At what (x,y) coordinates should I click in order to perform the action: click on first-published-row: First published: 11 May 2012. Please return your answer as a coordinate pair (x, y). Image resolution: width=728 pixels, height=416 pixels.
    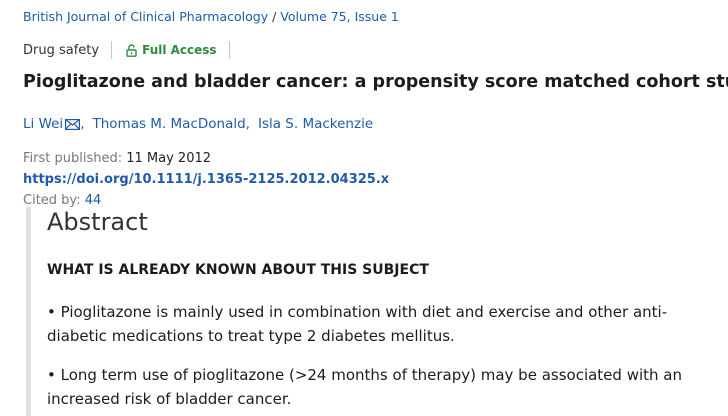
    Looking at the image, I should click on (206, 158).